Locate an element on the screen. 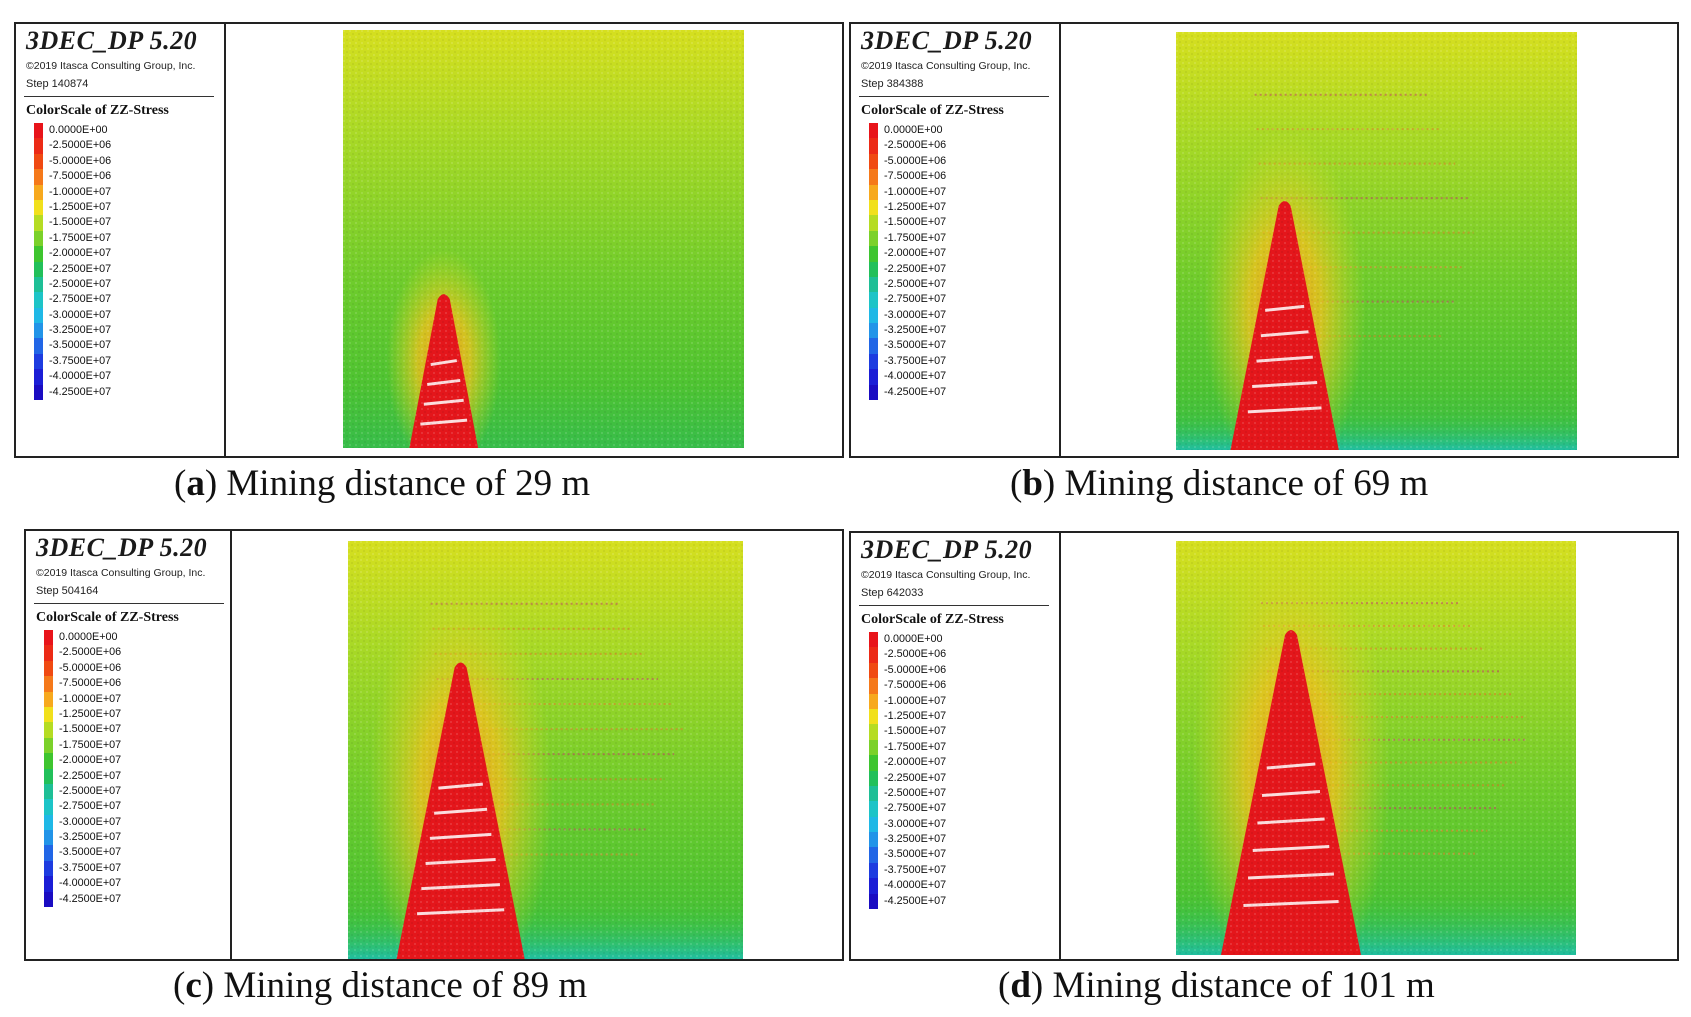 The image size is (1691, 1017). colorscale-label: -1.5000E+07 is located at coordinates (915, 731).